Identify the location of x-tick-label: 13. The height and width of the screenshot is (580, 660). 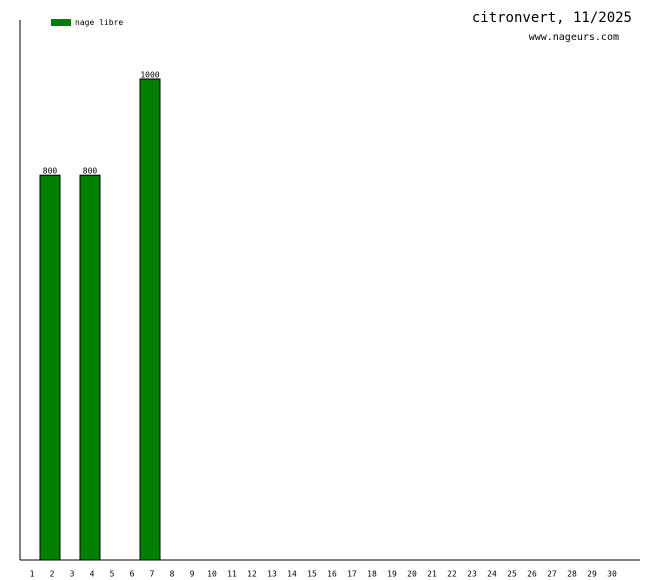
(272, 574).